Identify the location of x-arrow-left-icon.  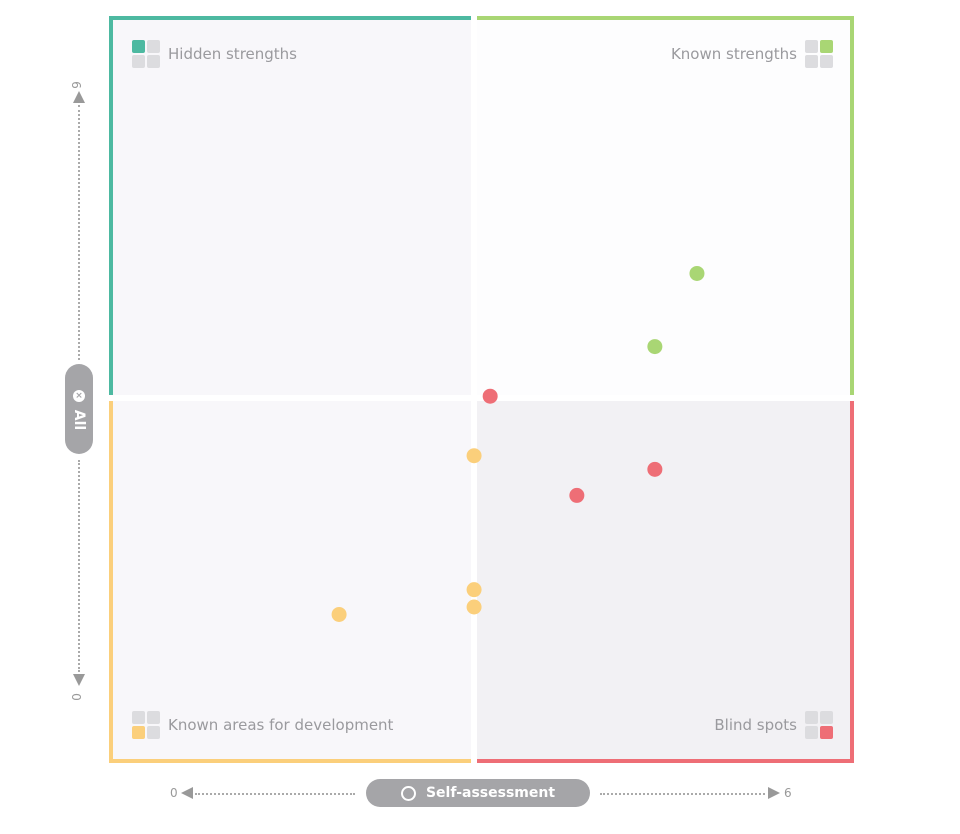
(187, 793).